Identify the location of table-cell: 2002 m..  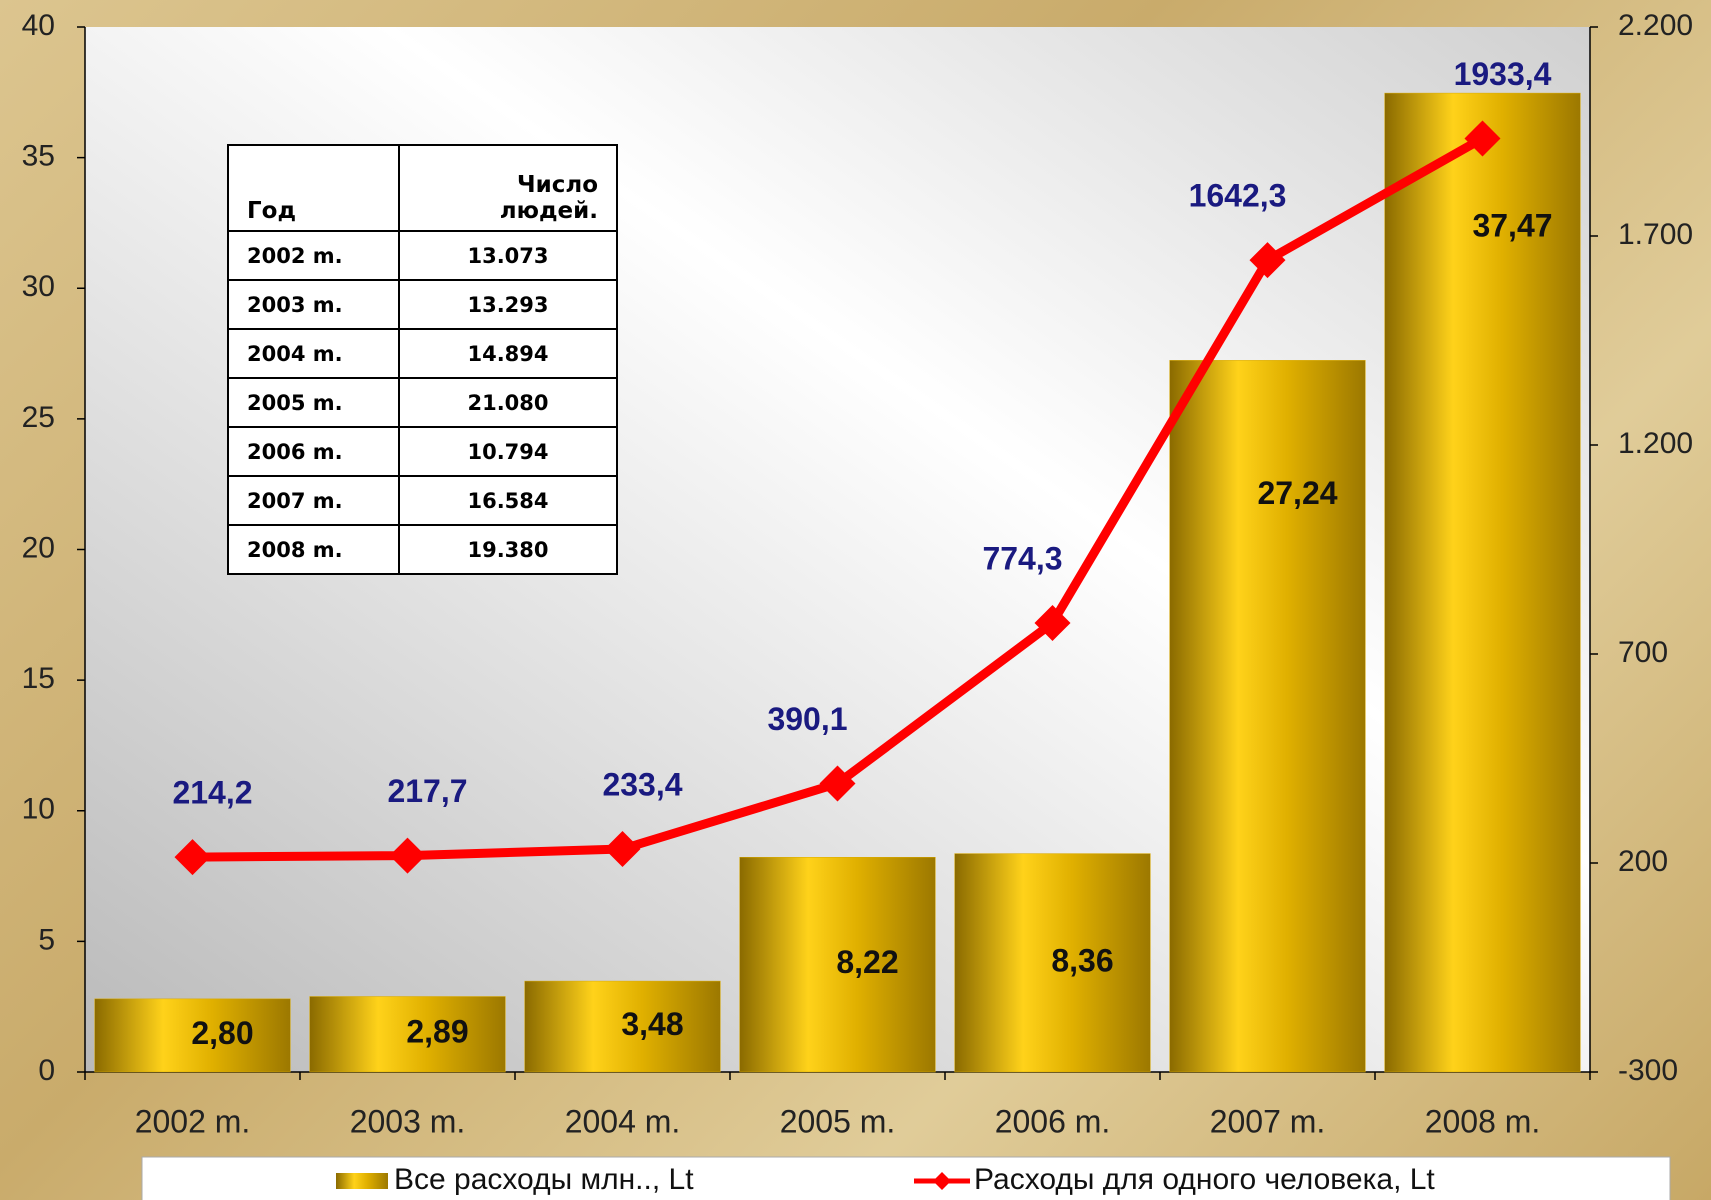
(313, 255).